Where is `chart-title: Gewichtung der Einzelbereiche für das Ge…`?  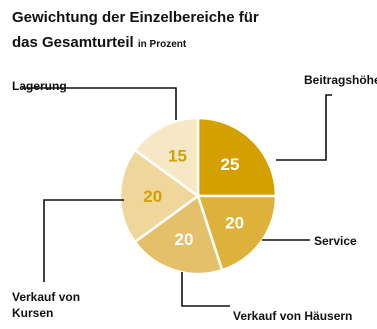 chart-title: Gewichtung der Einzelbereiche für das Ge… is located at coordinates (135, 31).